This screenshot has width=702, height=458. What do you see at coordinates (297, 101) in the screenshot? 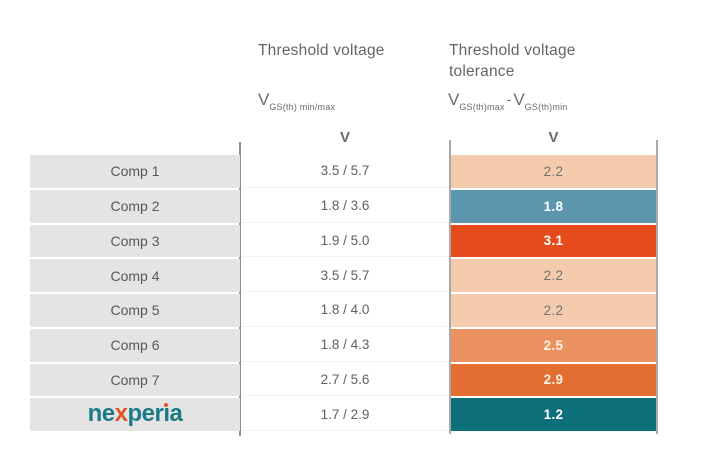
I see `col2-formula: VGS(th) min/max` at bounding box center [297, 101].